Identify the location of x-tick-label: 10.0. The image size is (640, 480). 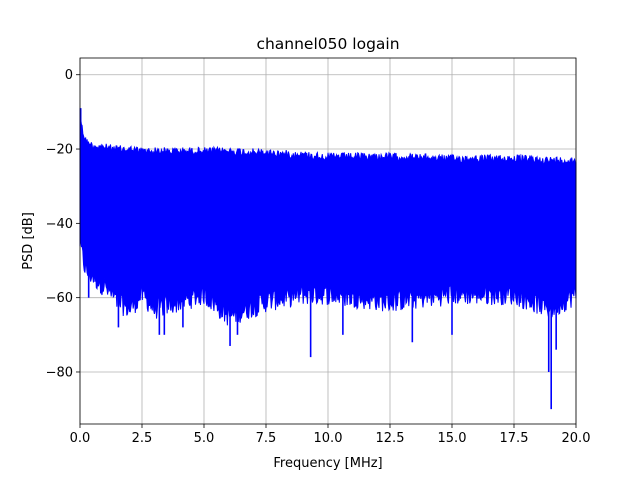
(328, 438).